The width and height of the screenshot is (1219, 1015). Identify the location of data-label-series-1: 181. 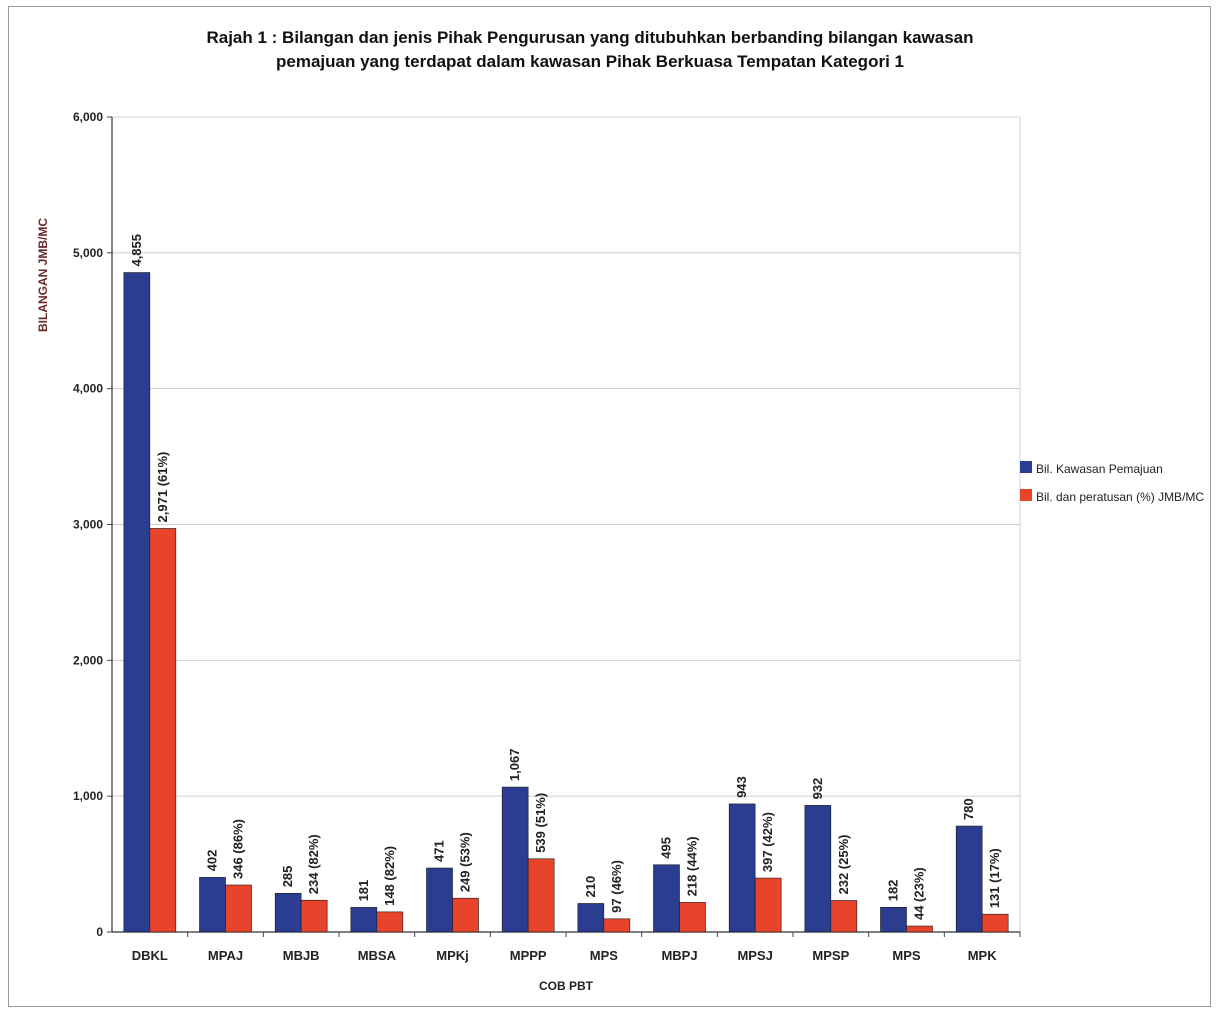
(363, 891).